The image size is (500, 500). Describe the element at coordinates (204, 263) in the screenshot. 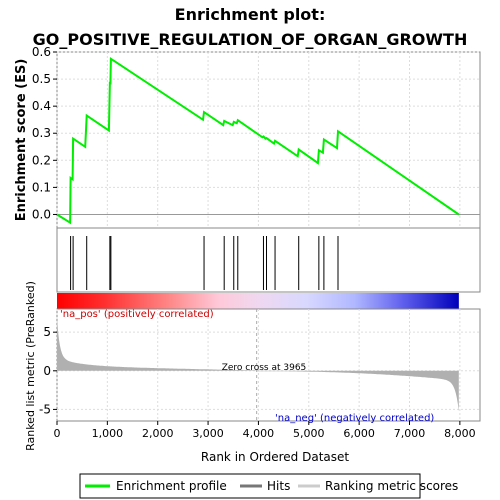

I see `hit-marks` at that location.